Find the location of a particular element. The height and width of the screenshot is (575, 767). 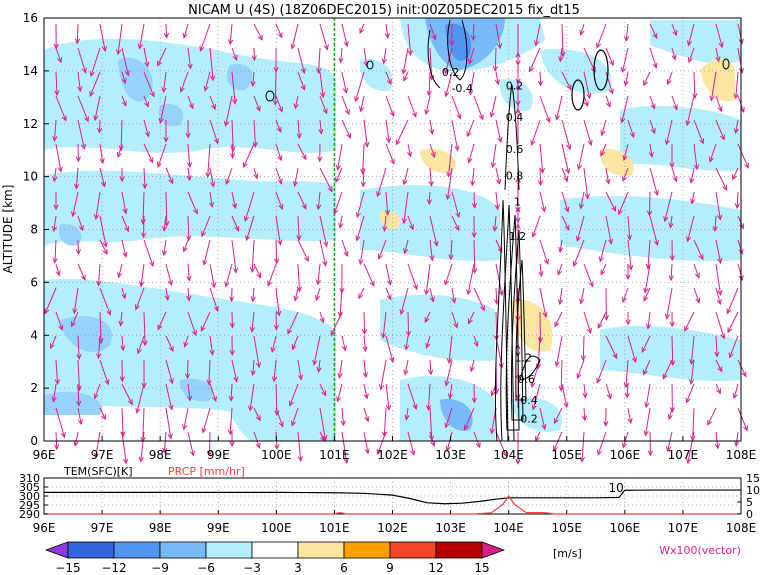

contour-label: -0.4 is located at coordinates (461, 88).